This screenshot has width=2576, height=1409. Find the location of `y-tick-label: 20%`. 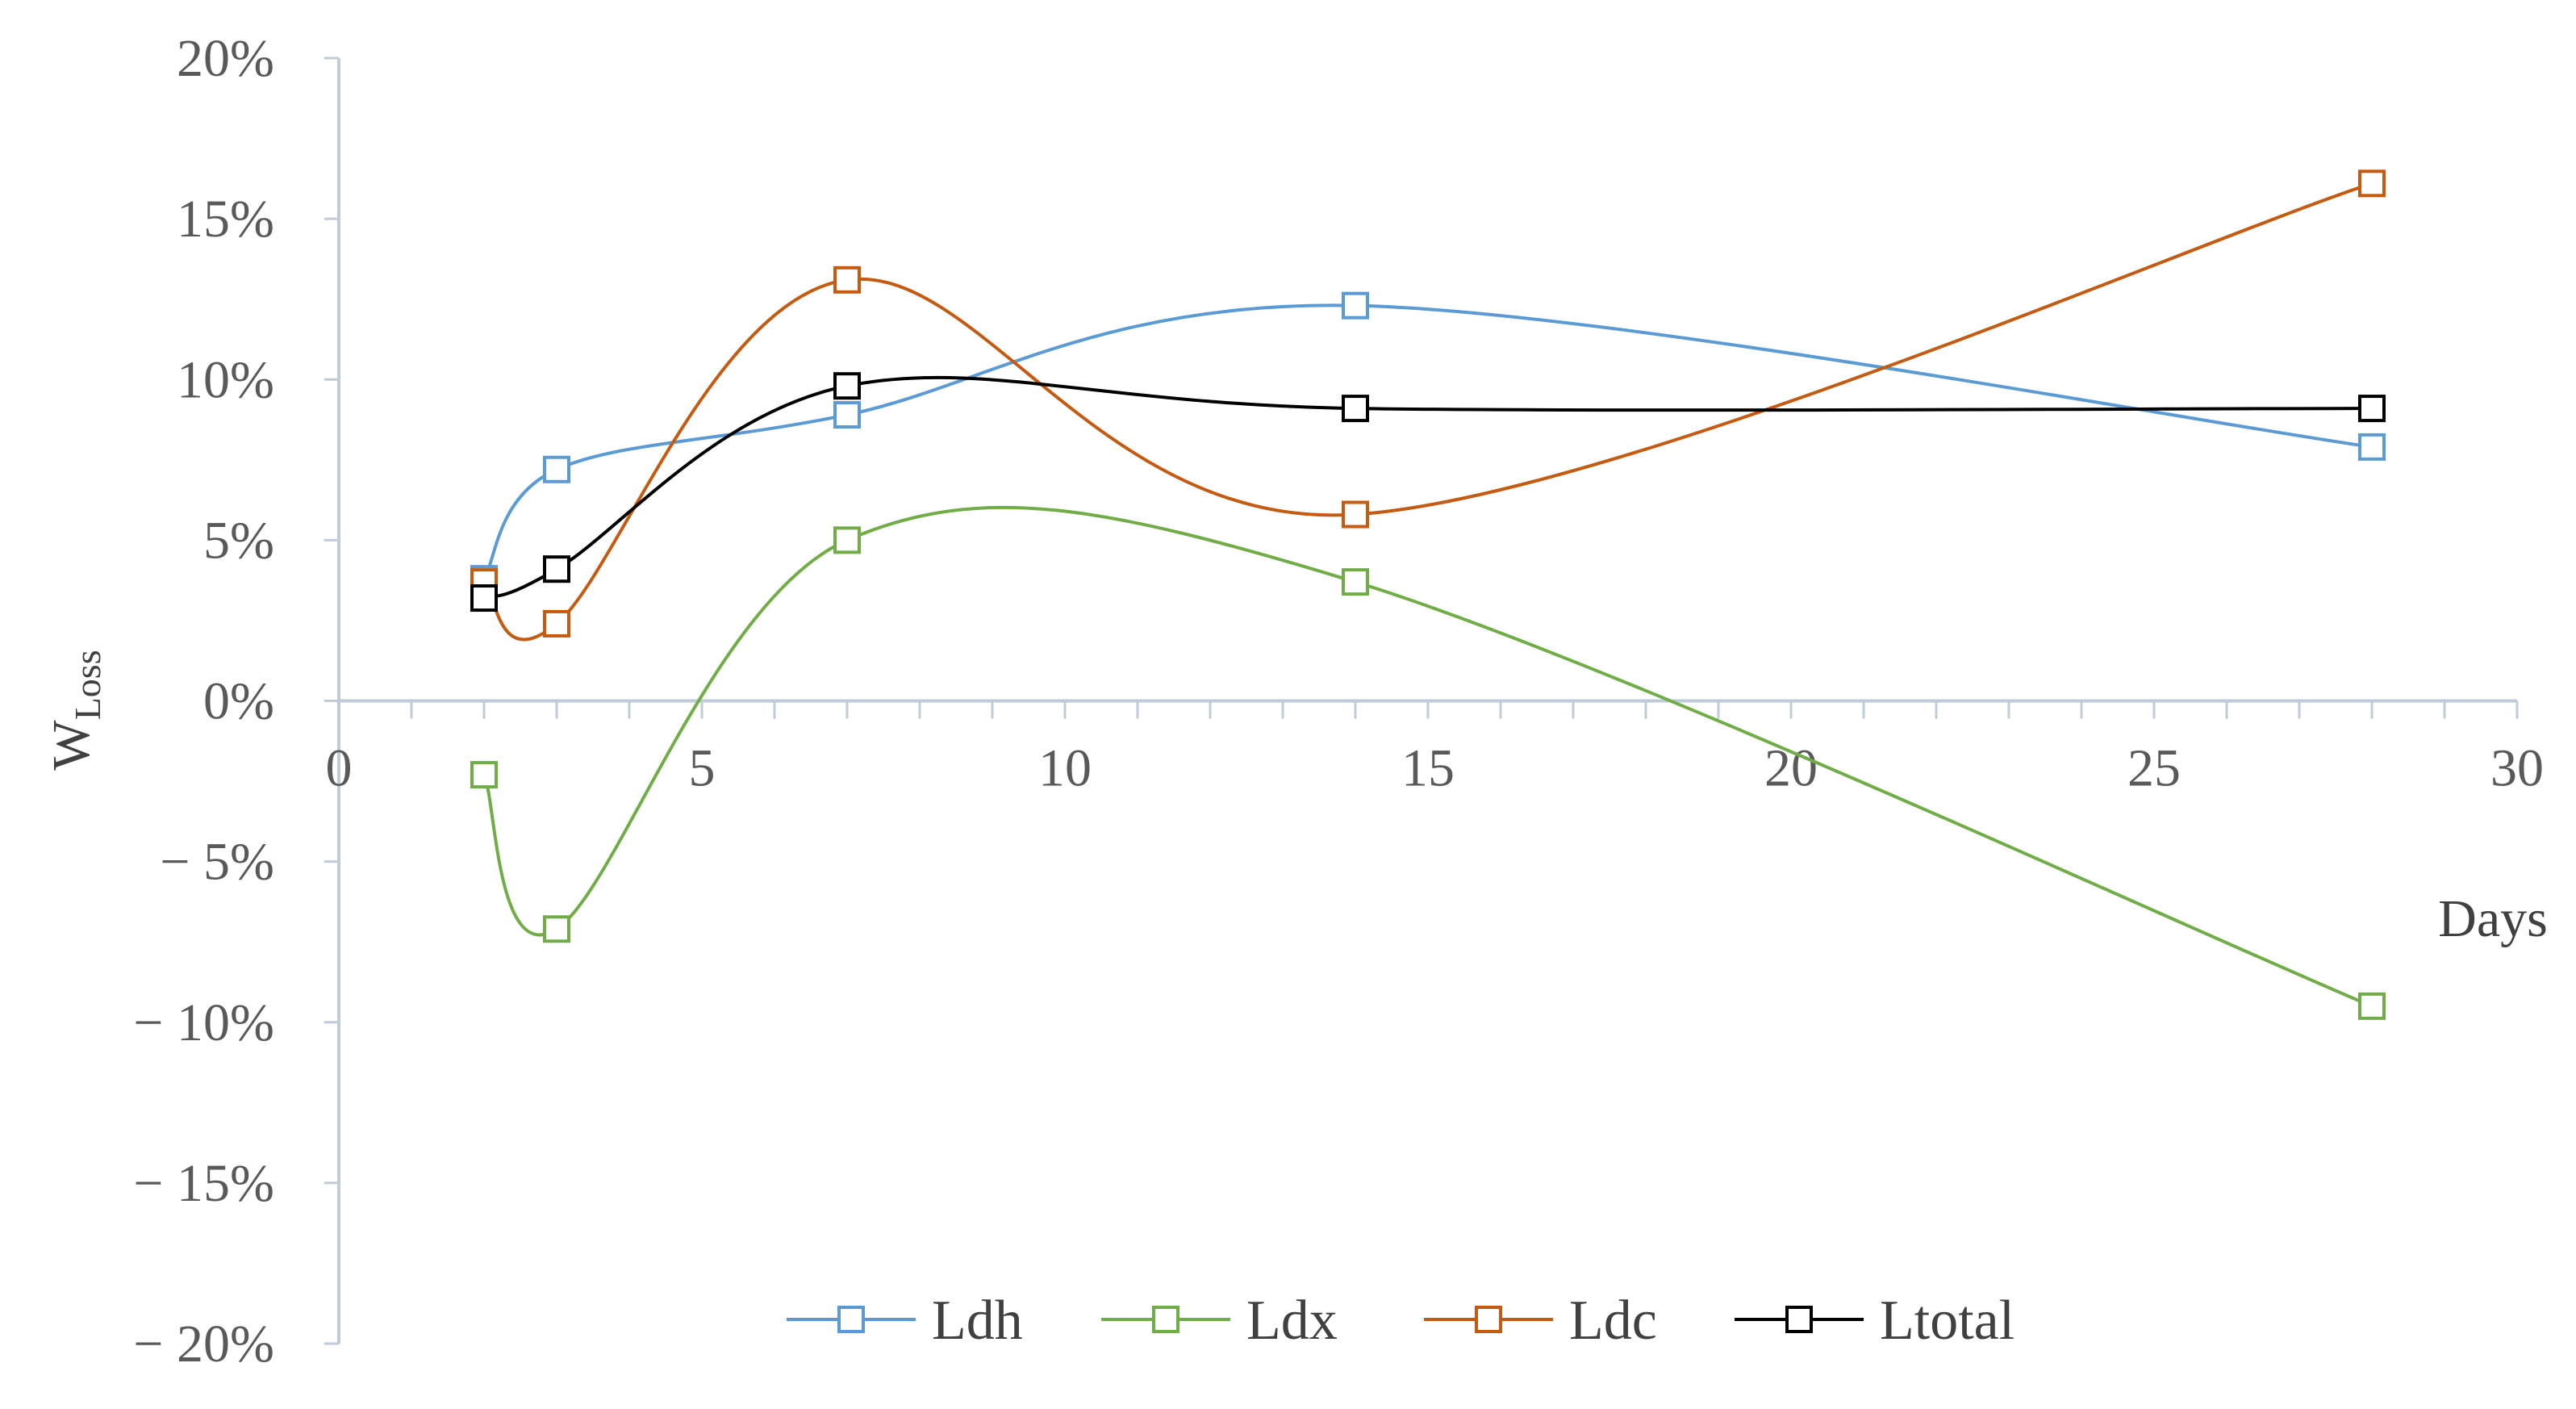

y-tick-label: 20% is located at coordinates (226, 58).